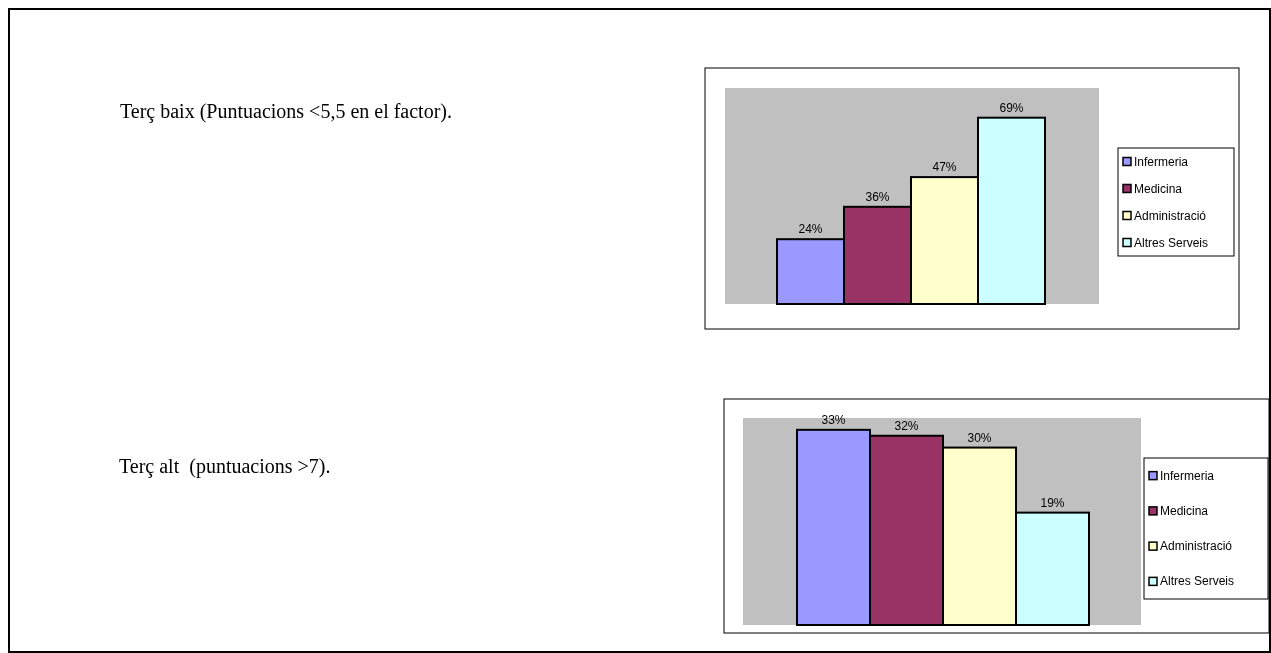 The width and height of the screenshot is (1271, 653). Describe the element at coordinates (225, 466) in the screenshot. I see `text: Terç alt (puntuacions >7).` at that location.